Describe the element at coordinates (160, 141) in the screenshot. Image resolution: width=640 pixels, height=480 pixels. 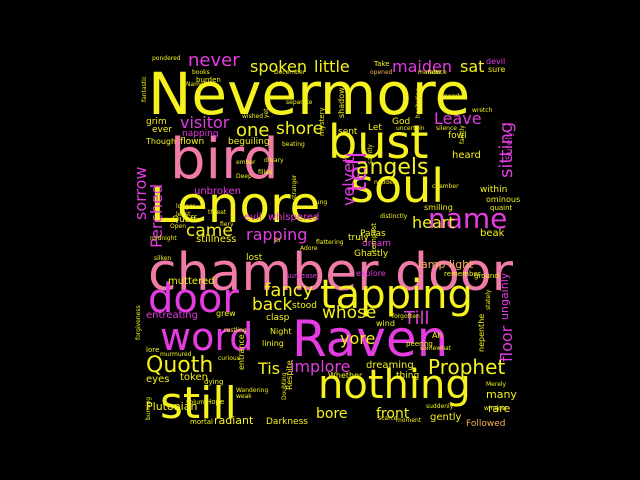
I see `word-though: Though` at that location.